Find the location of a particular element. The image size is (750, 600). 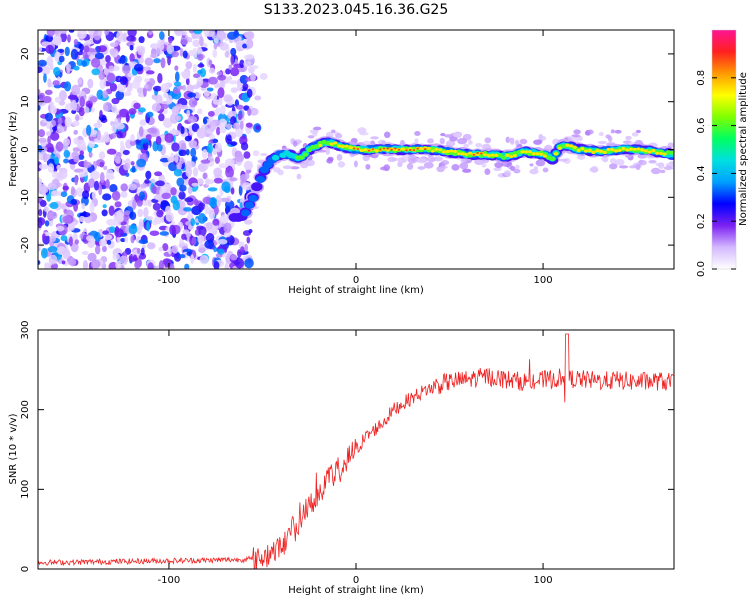

colorbar-ticks: 0.0 0.2 0.4 0.6 0.8 is located at coordinates (716, 173).